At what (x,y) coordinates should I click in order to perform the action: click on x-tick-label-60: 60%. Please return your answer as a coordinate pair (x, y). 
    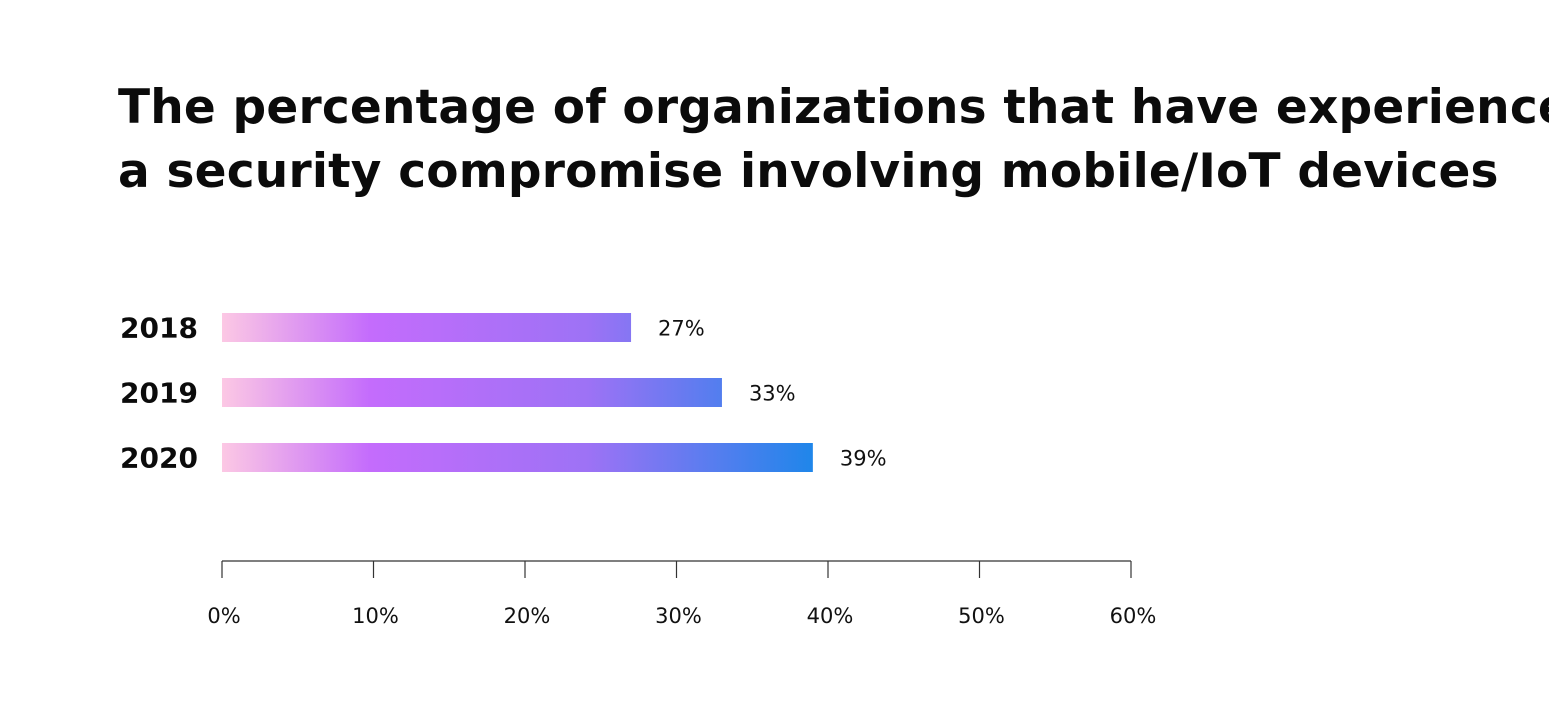
    Looking at the image, I should click on (1133, 616).